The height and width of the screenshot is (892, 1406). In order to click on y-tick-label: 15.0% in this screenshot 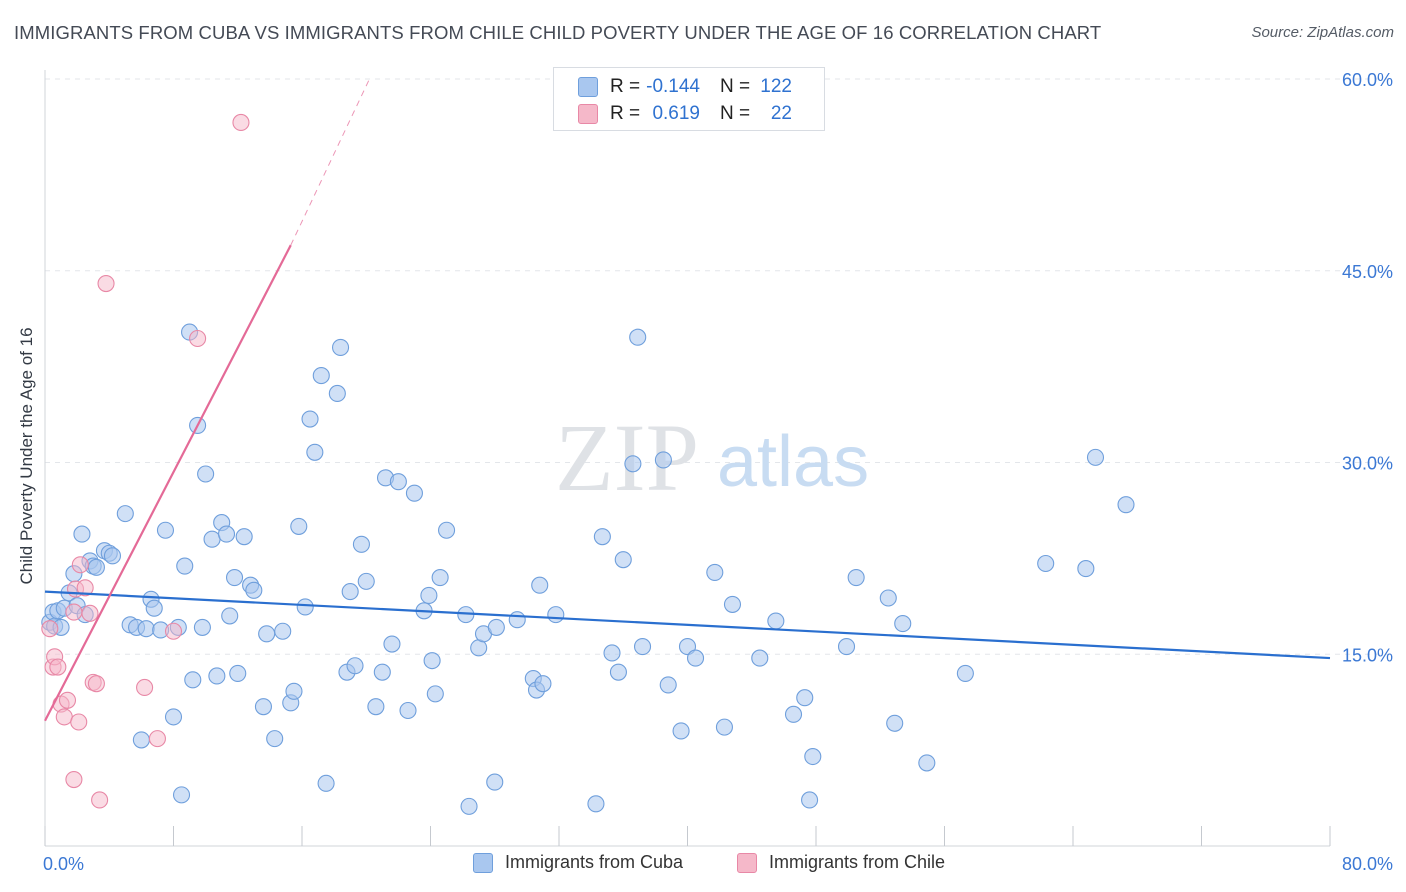, I will do `click(1367, 655)`.